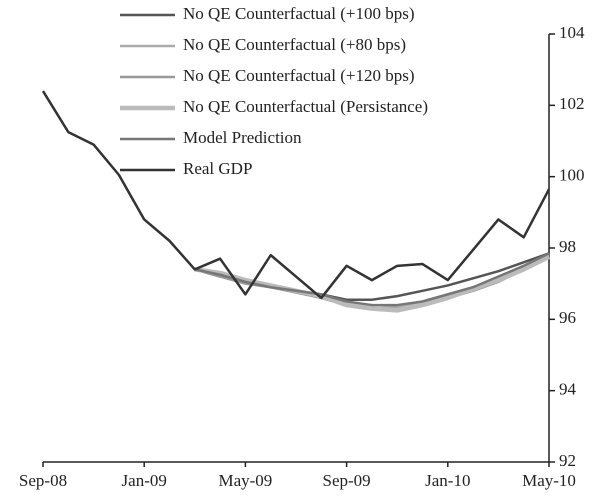  I want to click on y-tick-label: 104, so click(572, 32).